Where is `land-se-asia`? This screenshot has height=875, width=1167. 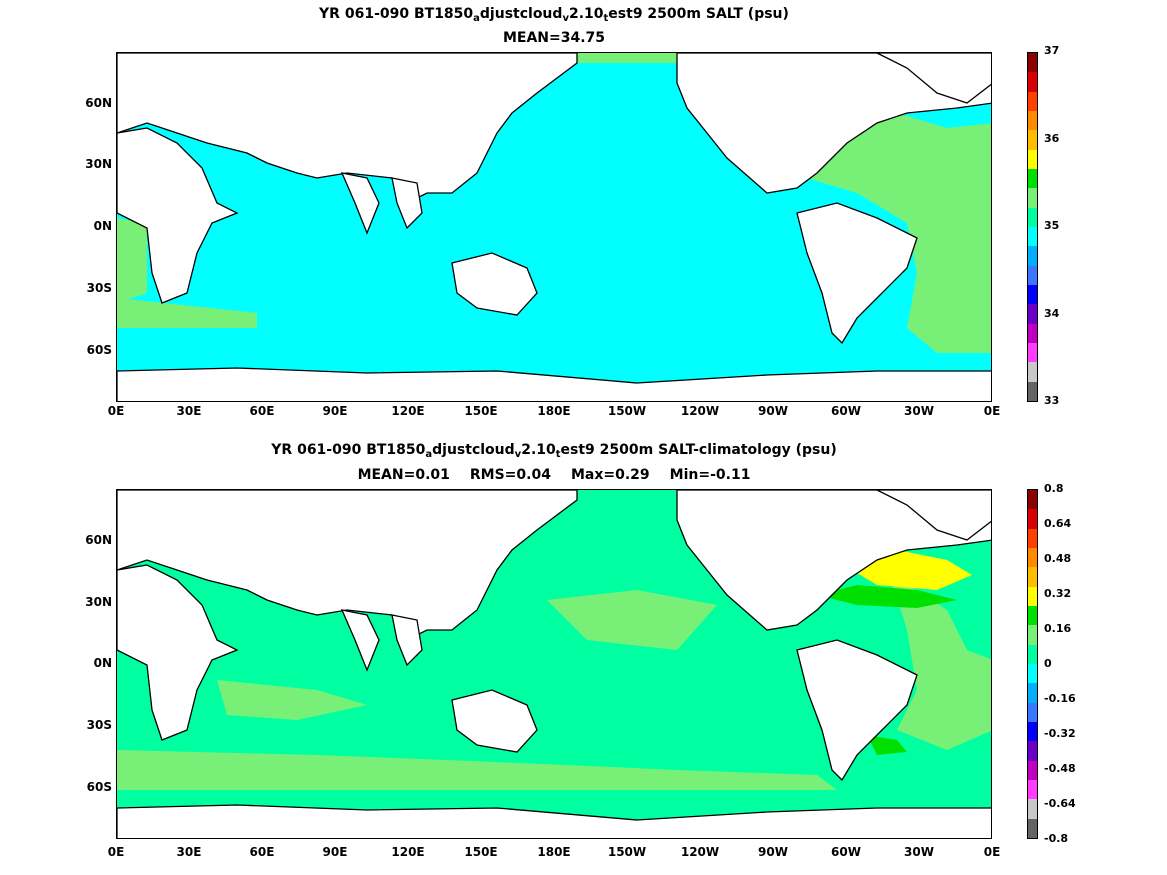
land-se-asia is located at coordinates (407, 640).